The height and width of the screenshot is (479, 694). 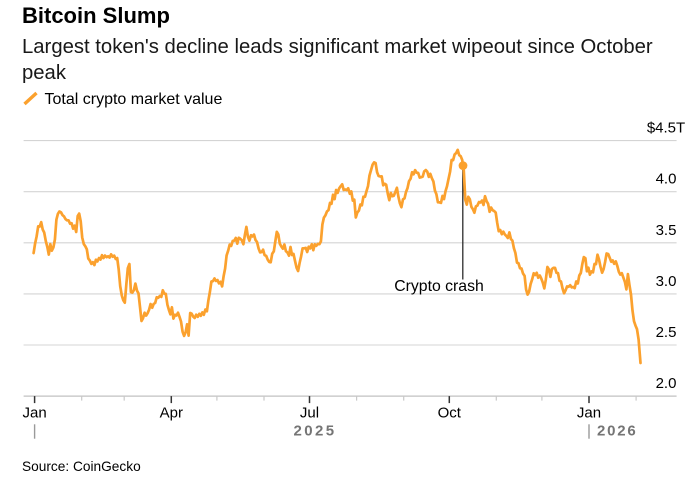 What do you see at coordinates (666, 179) in the screenshot?
I see `svg-text: 4.0` at bounding box center [666, 179].